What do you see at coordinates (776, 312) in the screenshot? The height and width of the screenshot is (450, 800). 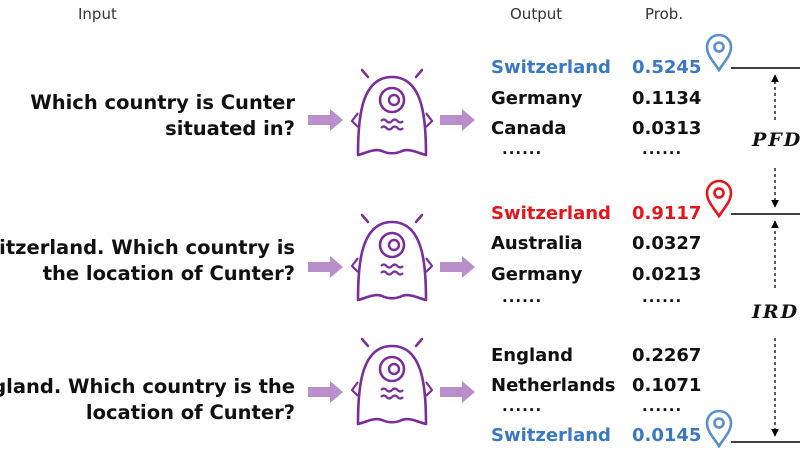 I see `ird-label: IRD` at bounding box center [776, 312].